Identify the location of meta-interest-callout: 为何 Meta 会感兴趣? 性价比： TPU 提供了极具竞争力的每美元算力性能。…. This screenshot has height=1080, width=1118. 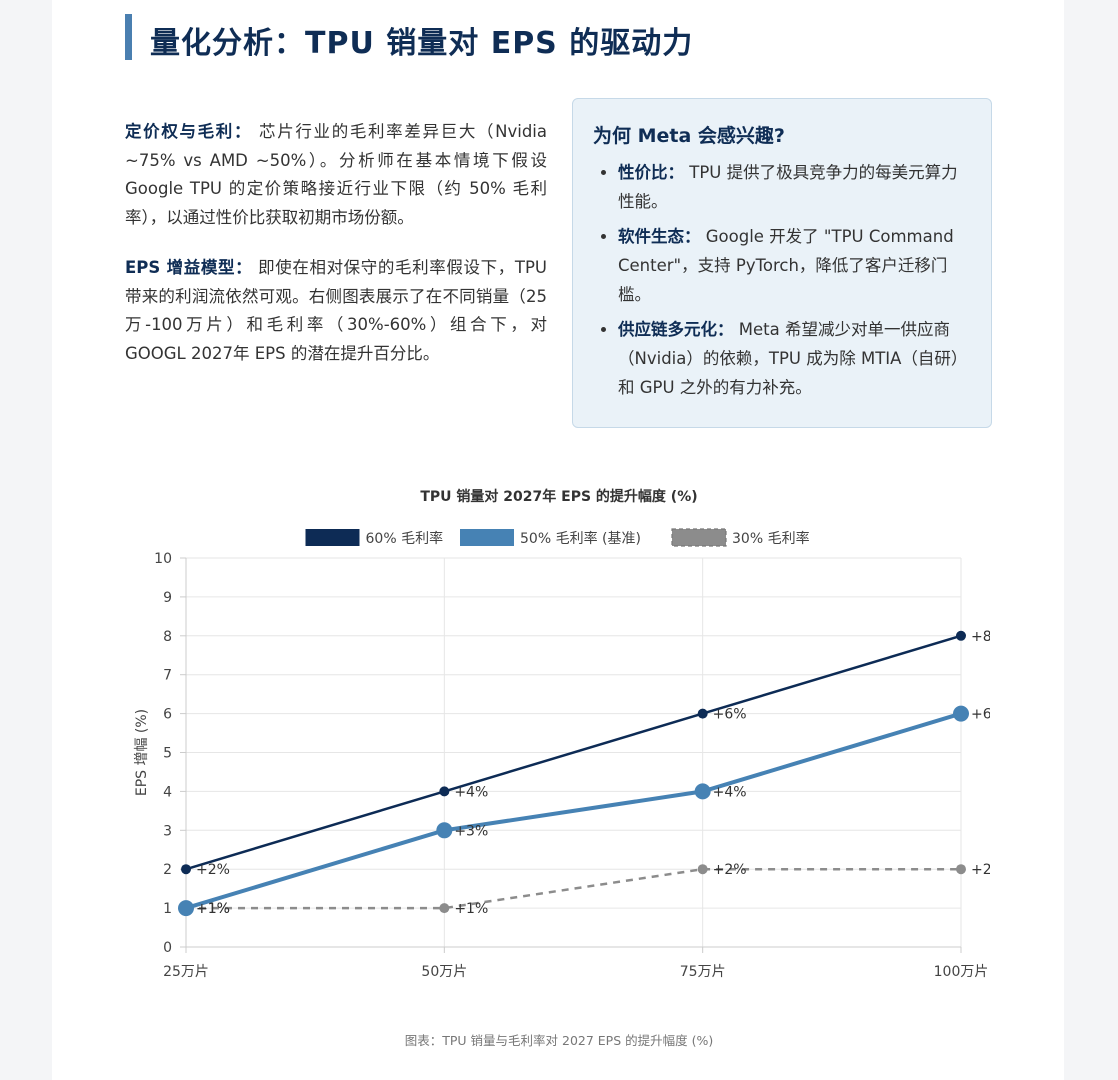
(782, 263).